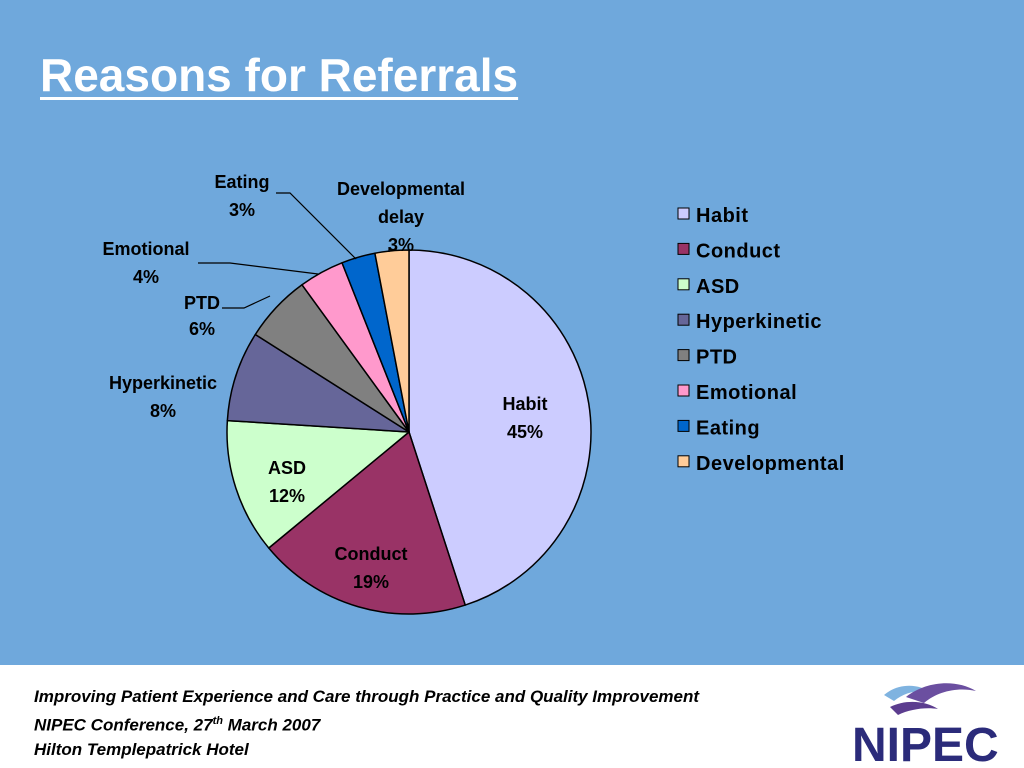 Image resolution: width=1024 pixels, height=768 pixels. I want to click on nipec-wave-logo-icon, so click(930, 699).